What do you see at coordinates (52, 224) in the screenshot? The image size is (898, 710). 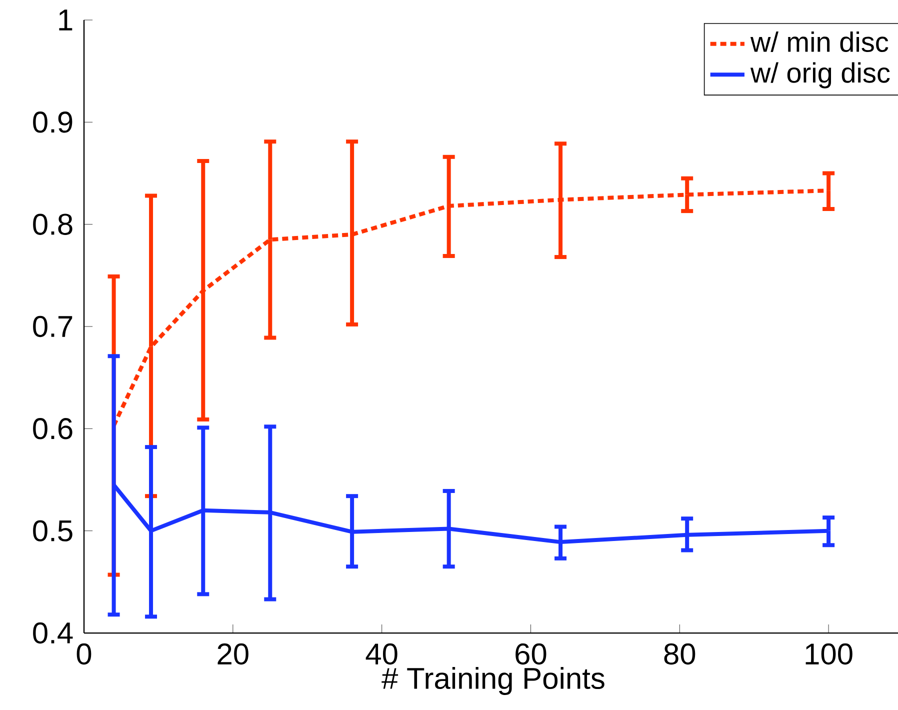 I see `y-tick-label: 0.8` at bounding box center [52, 224].